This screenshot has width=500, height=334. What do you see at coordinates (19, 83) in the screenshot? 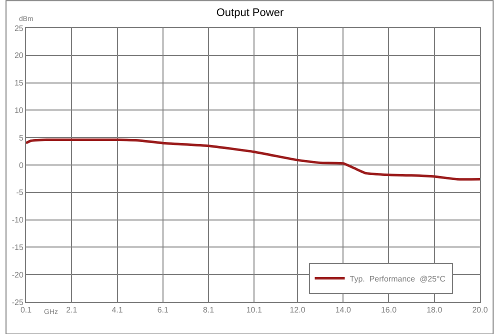
I see `y-tick-label: 15` at bounding box center [19, 83].